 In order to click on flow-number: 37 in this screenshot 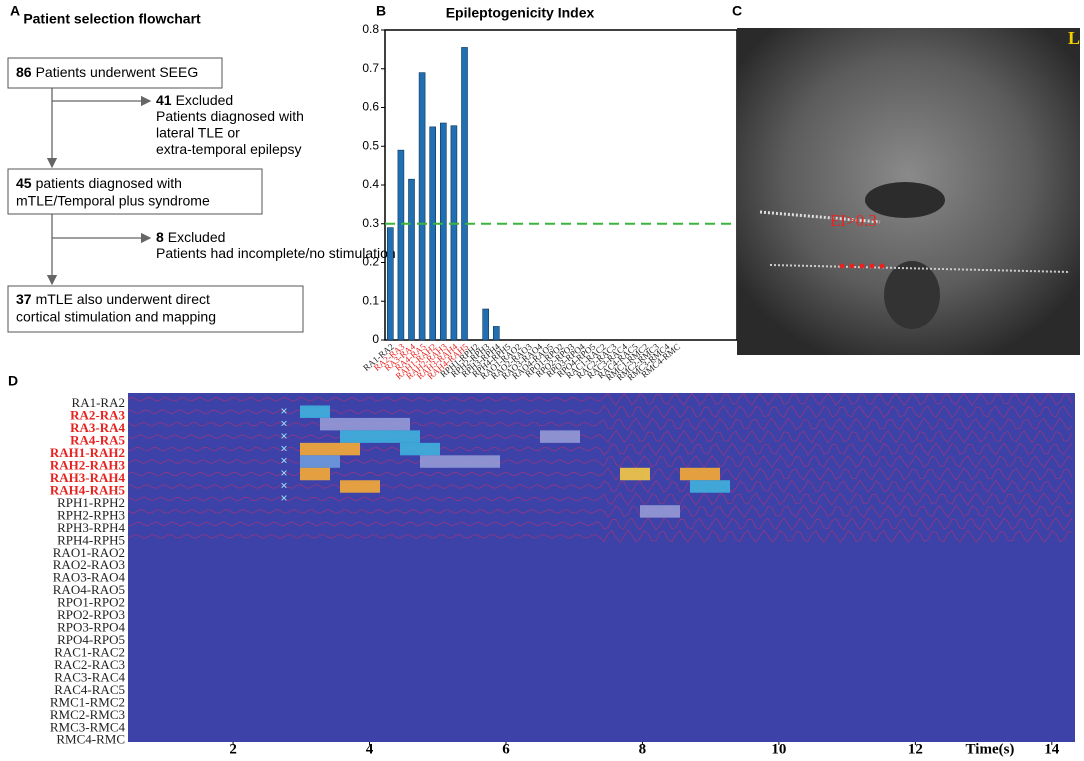, I will do `click(24, 299)`.